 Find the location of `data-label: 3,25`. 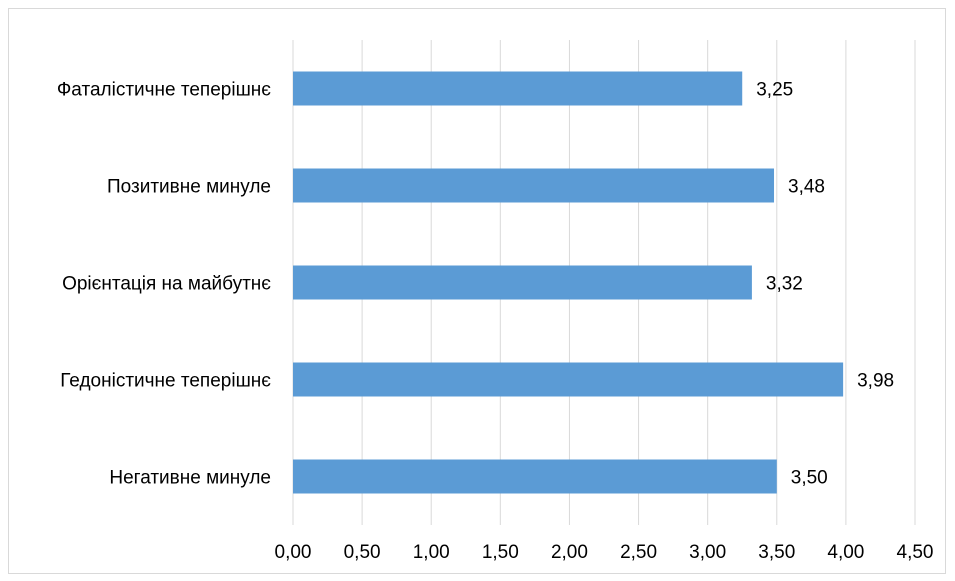

data-label: 3,25 is located at coordinates (774, 90).